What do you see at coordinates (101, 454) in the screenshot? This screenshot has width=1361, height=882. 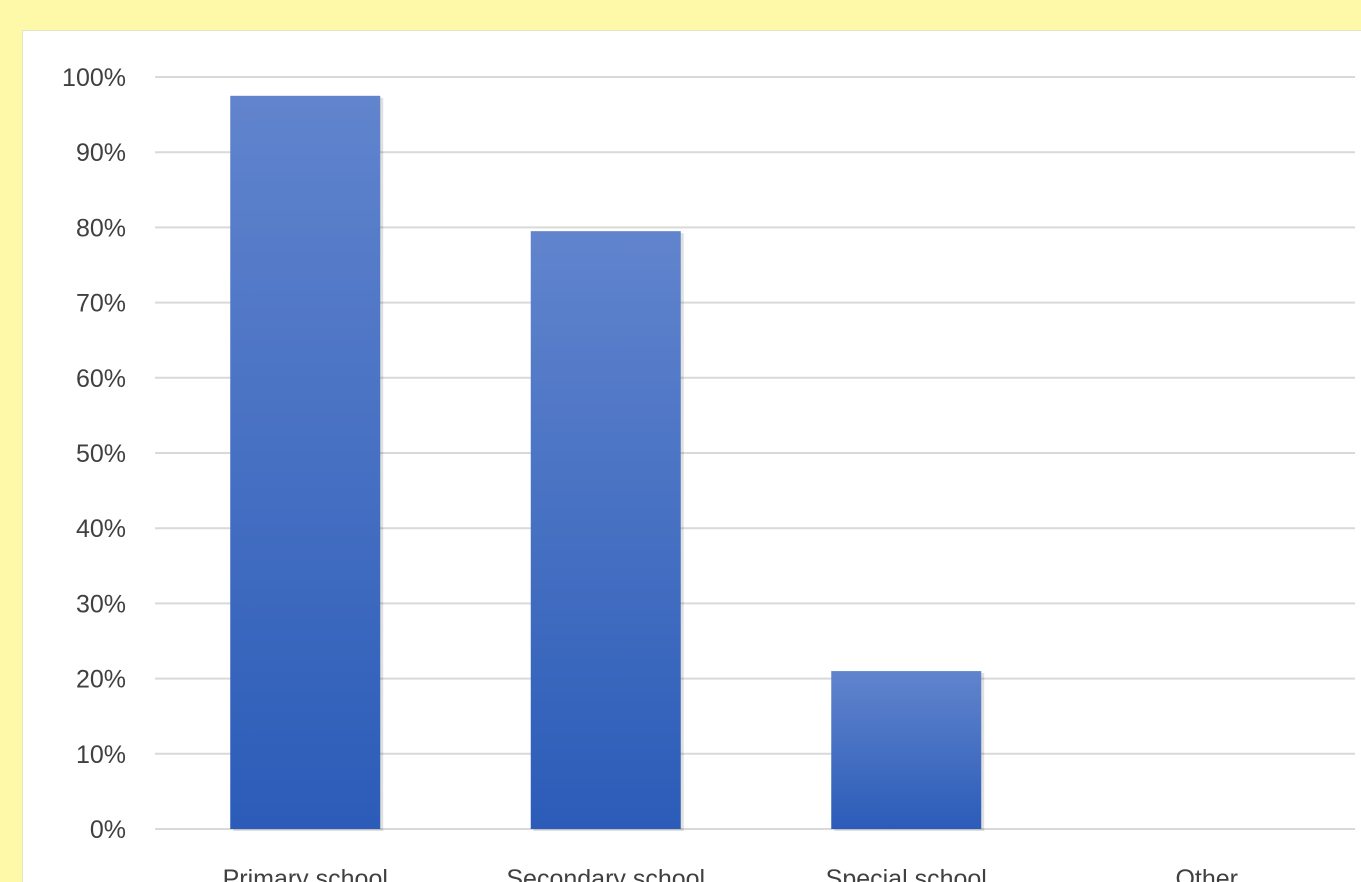 I see `y-tick-label: 50%` at bounding box center [101, 454].